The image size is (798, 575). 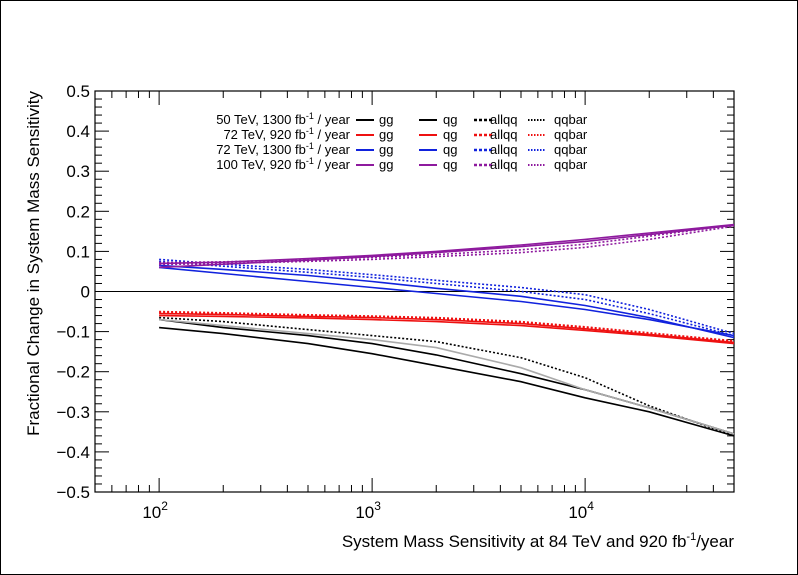 I want to click on y-tick-label: −0.5, so click(x=73, y=492).